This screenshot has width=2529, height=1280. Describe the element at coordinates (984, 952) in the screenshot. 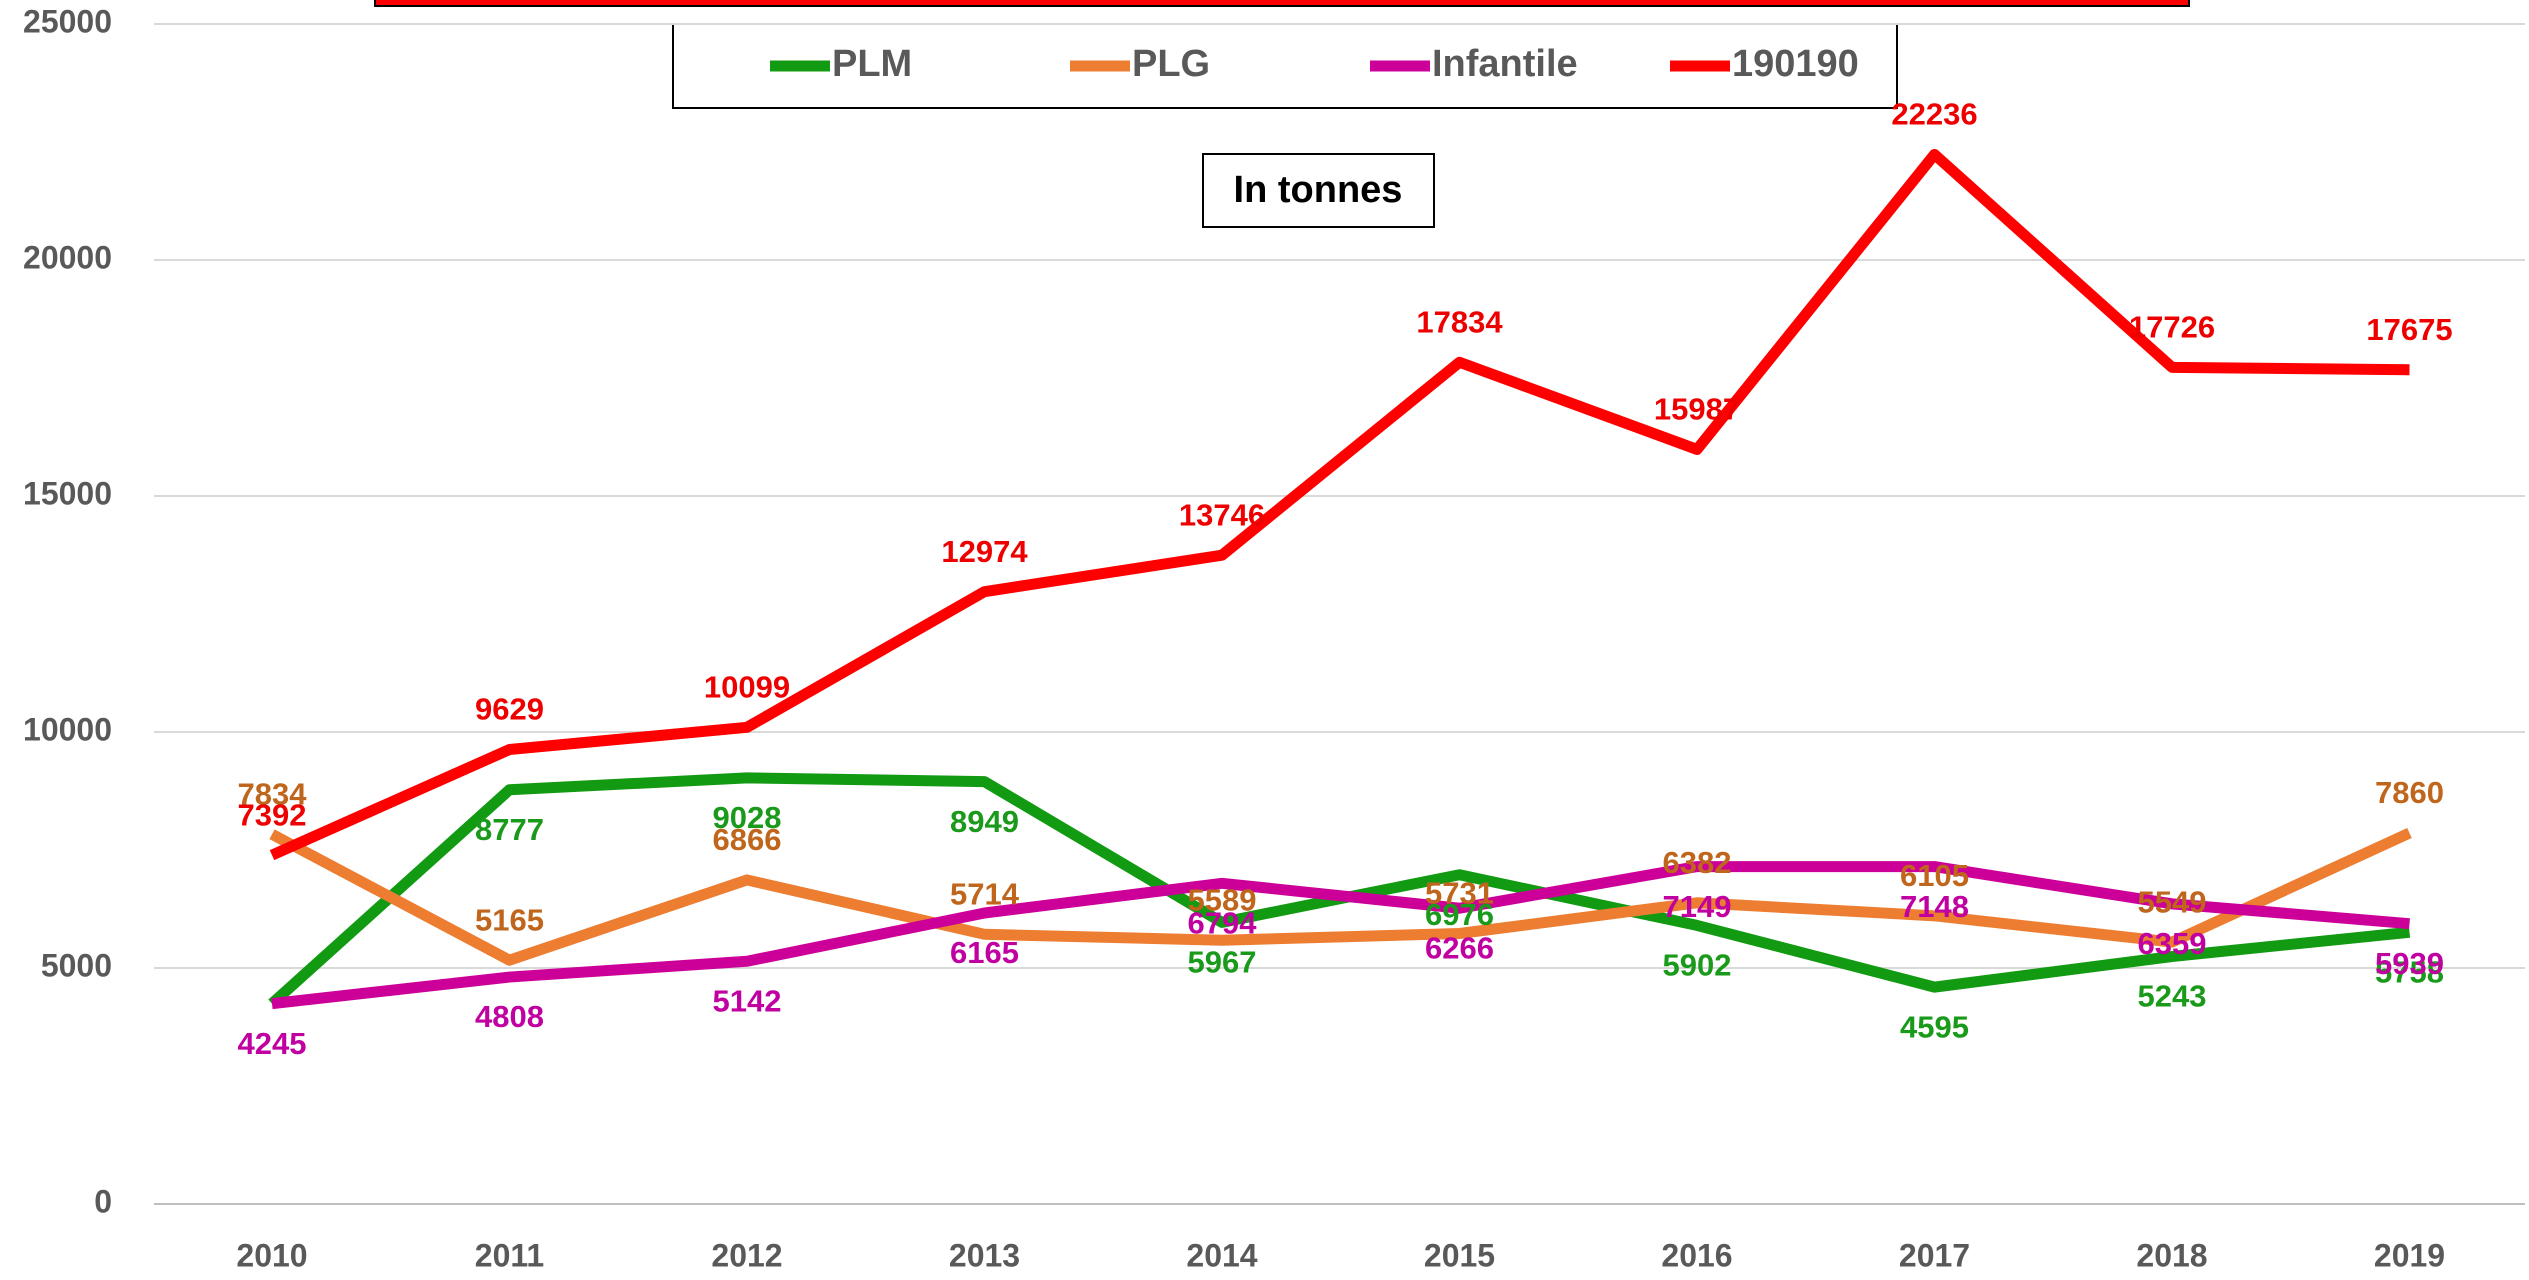

I see `data-label: 6165` at that location.